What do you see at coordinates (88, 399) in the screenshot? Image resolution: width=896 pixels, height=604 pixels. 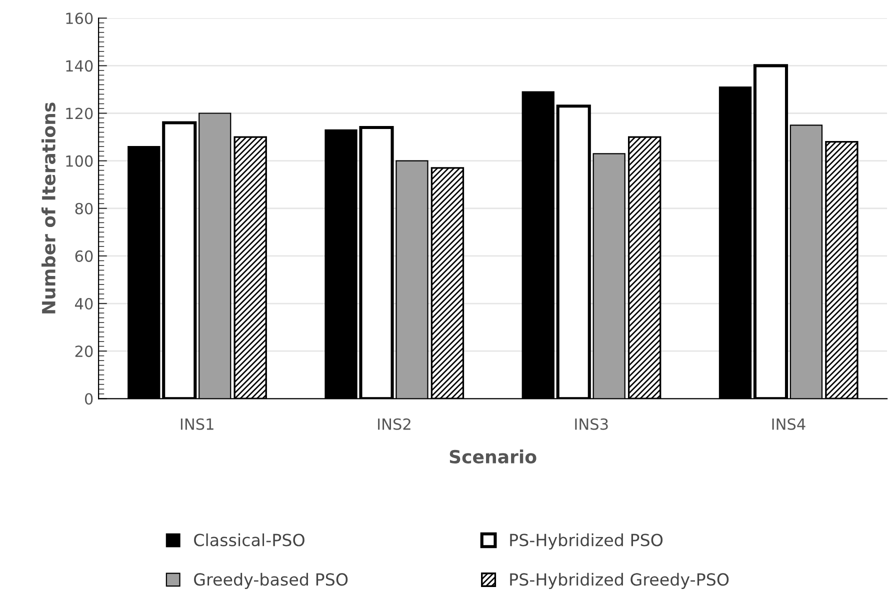 I see `y-tick-label: 0` at bounding box center [88, 399].